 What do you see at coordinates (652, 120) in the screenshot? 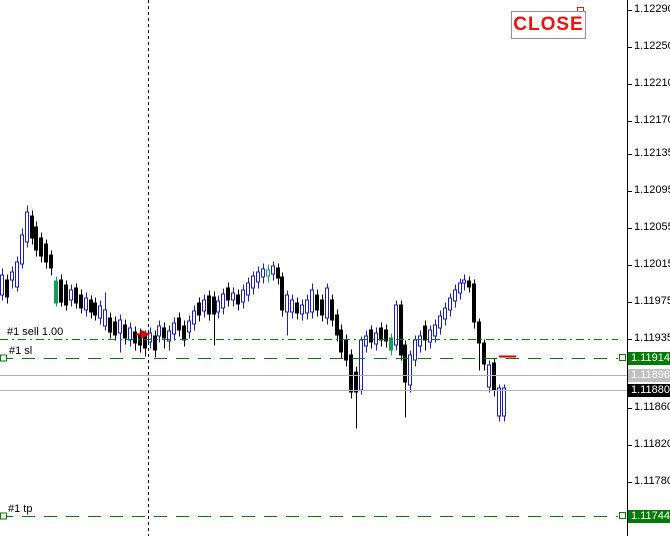
I see `axis-price-label: 1.12170` at bounding box center [652, 120].